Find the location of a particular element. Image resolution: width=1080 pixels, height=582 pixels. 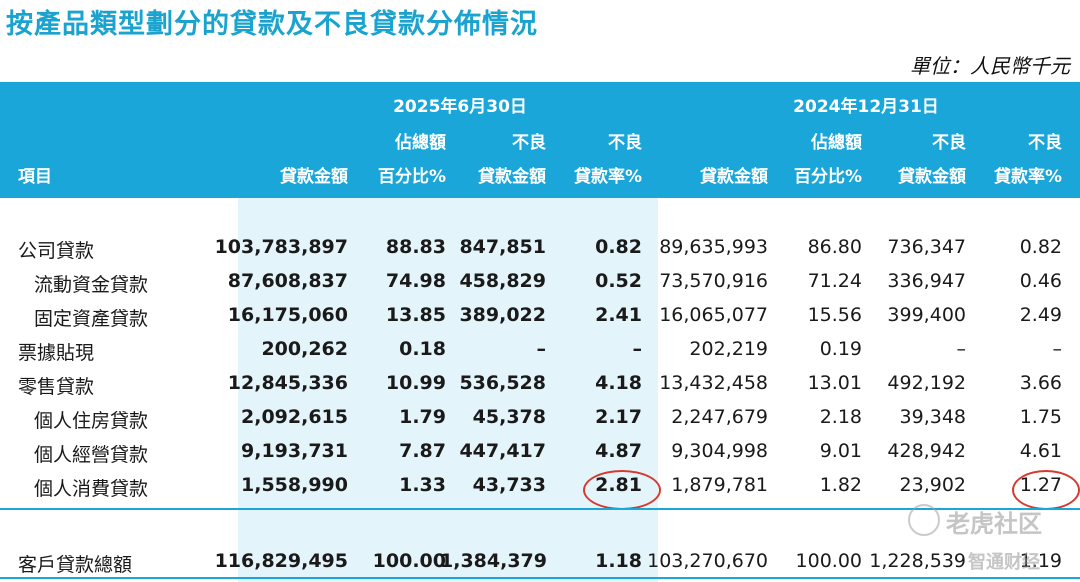

header-pct-bottom-1: 百分比% is located at coordinates (411, 177).